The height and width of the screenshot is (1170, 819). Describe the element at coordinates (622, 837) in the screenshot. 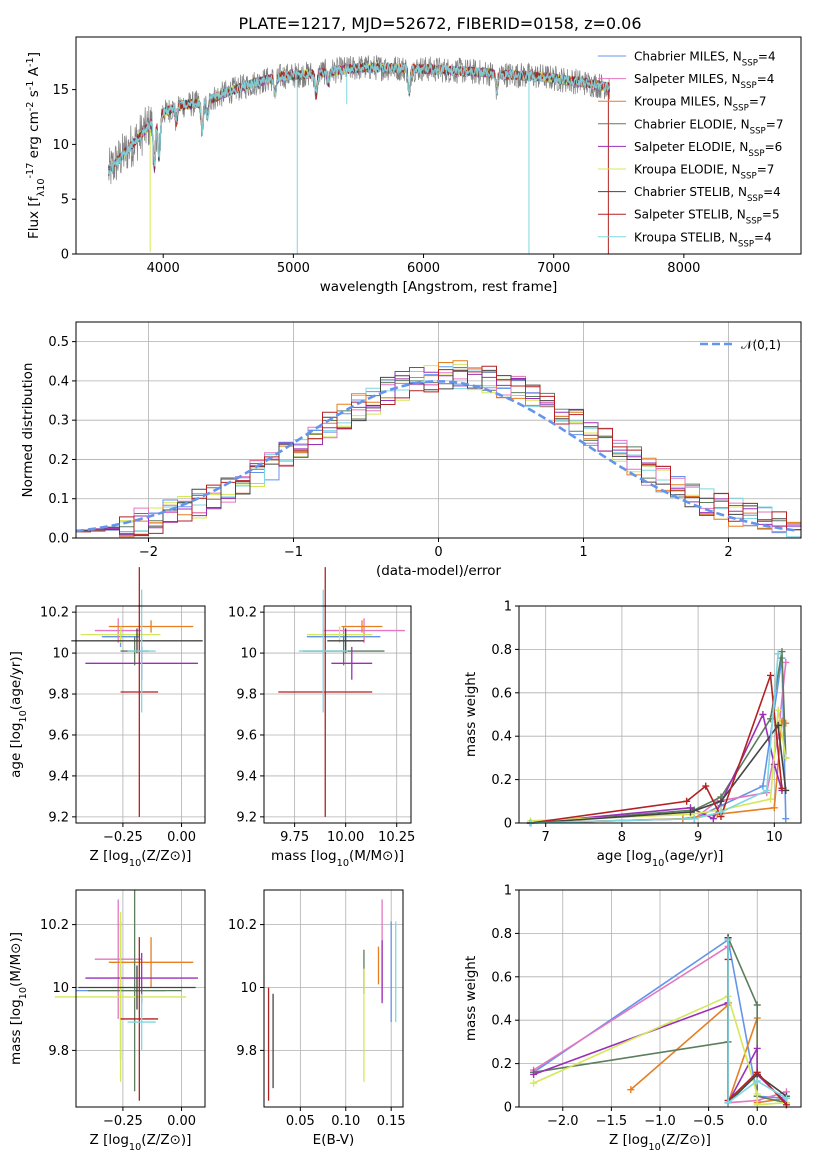

I see `x-tick-label: 8` at that location.